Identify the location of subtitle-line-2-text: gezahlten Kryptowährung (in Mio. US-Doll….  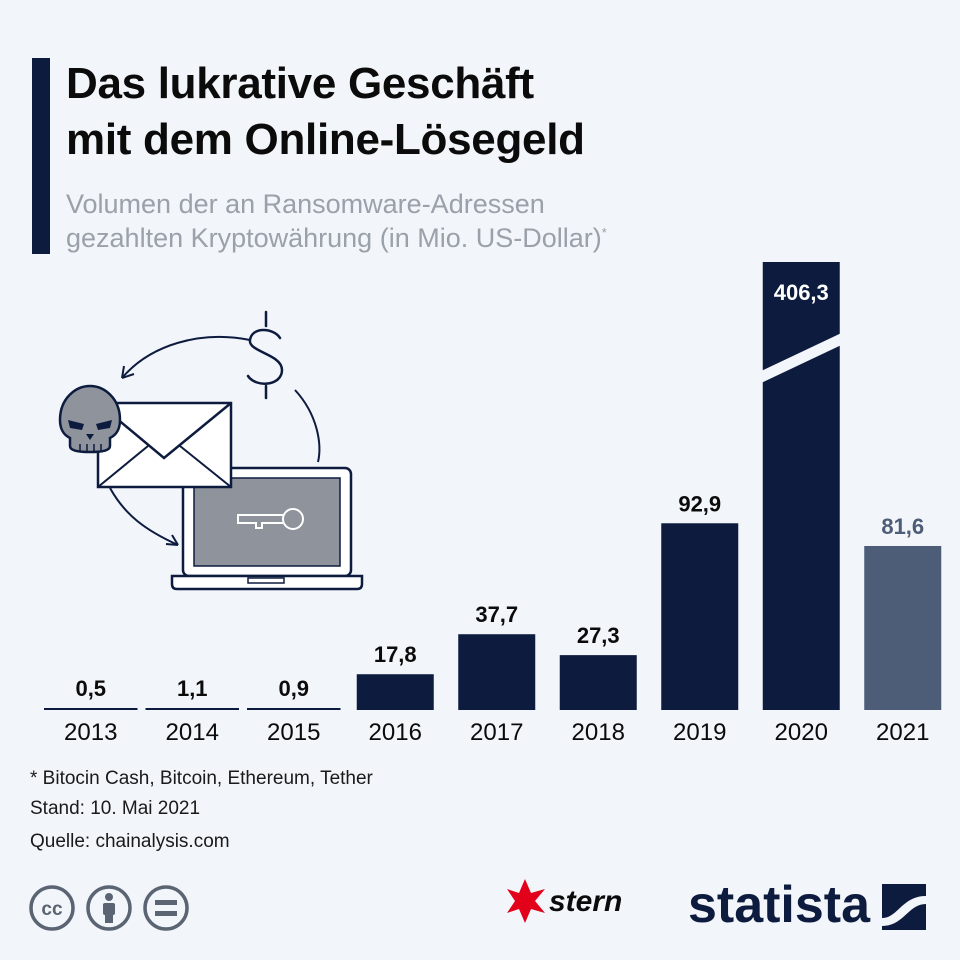
(334, 238).